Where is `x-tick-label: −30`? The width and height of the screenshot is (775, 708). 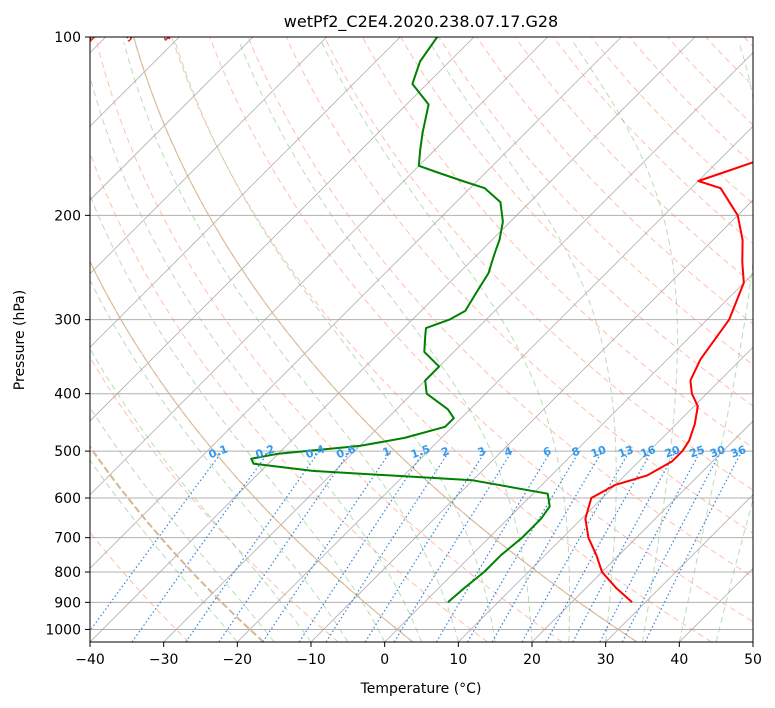 x-tick-label: −30 is located at coordinates (164, 660).